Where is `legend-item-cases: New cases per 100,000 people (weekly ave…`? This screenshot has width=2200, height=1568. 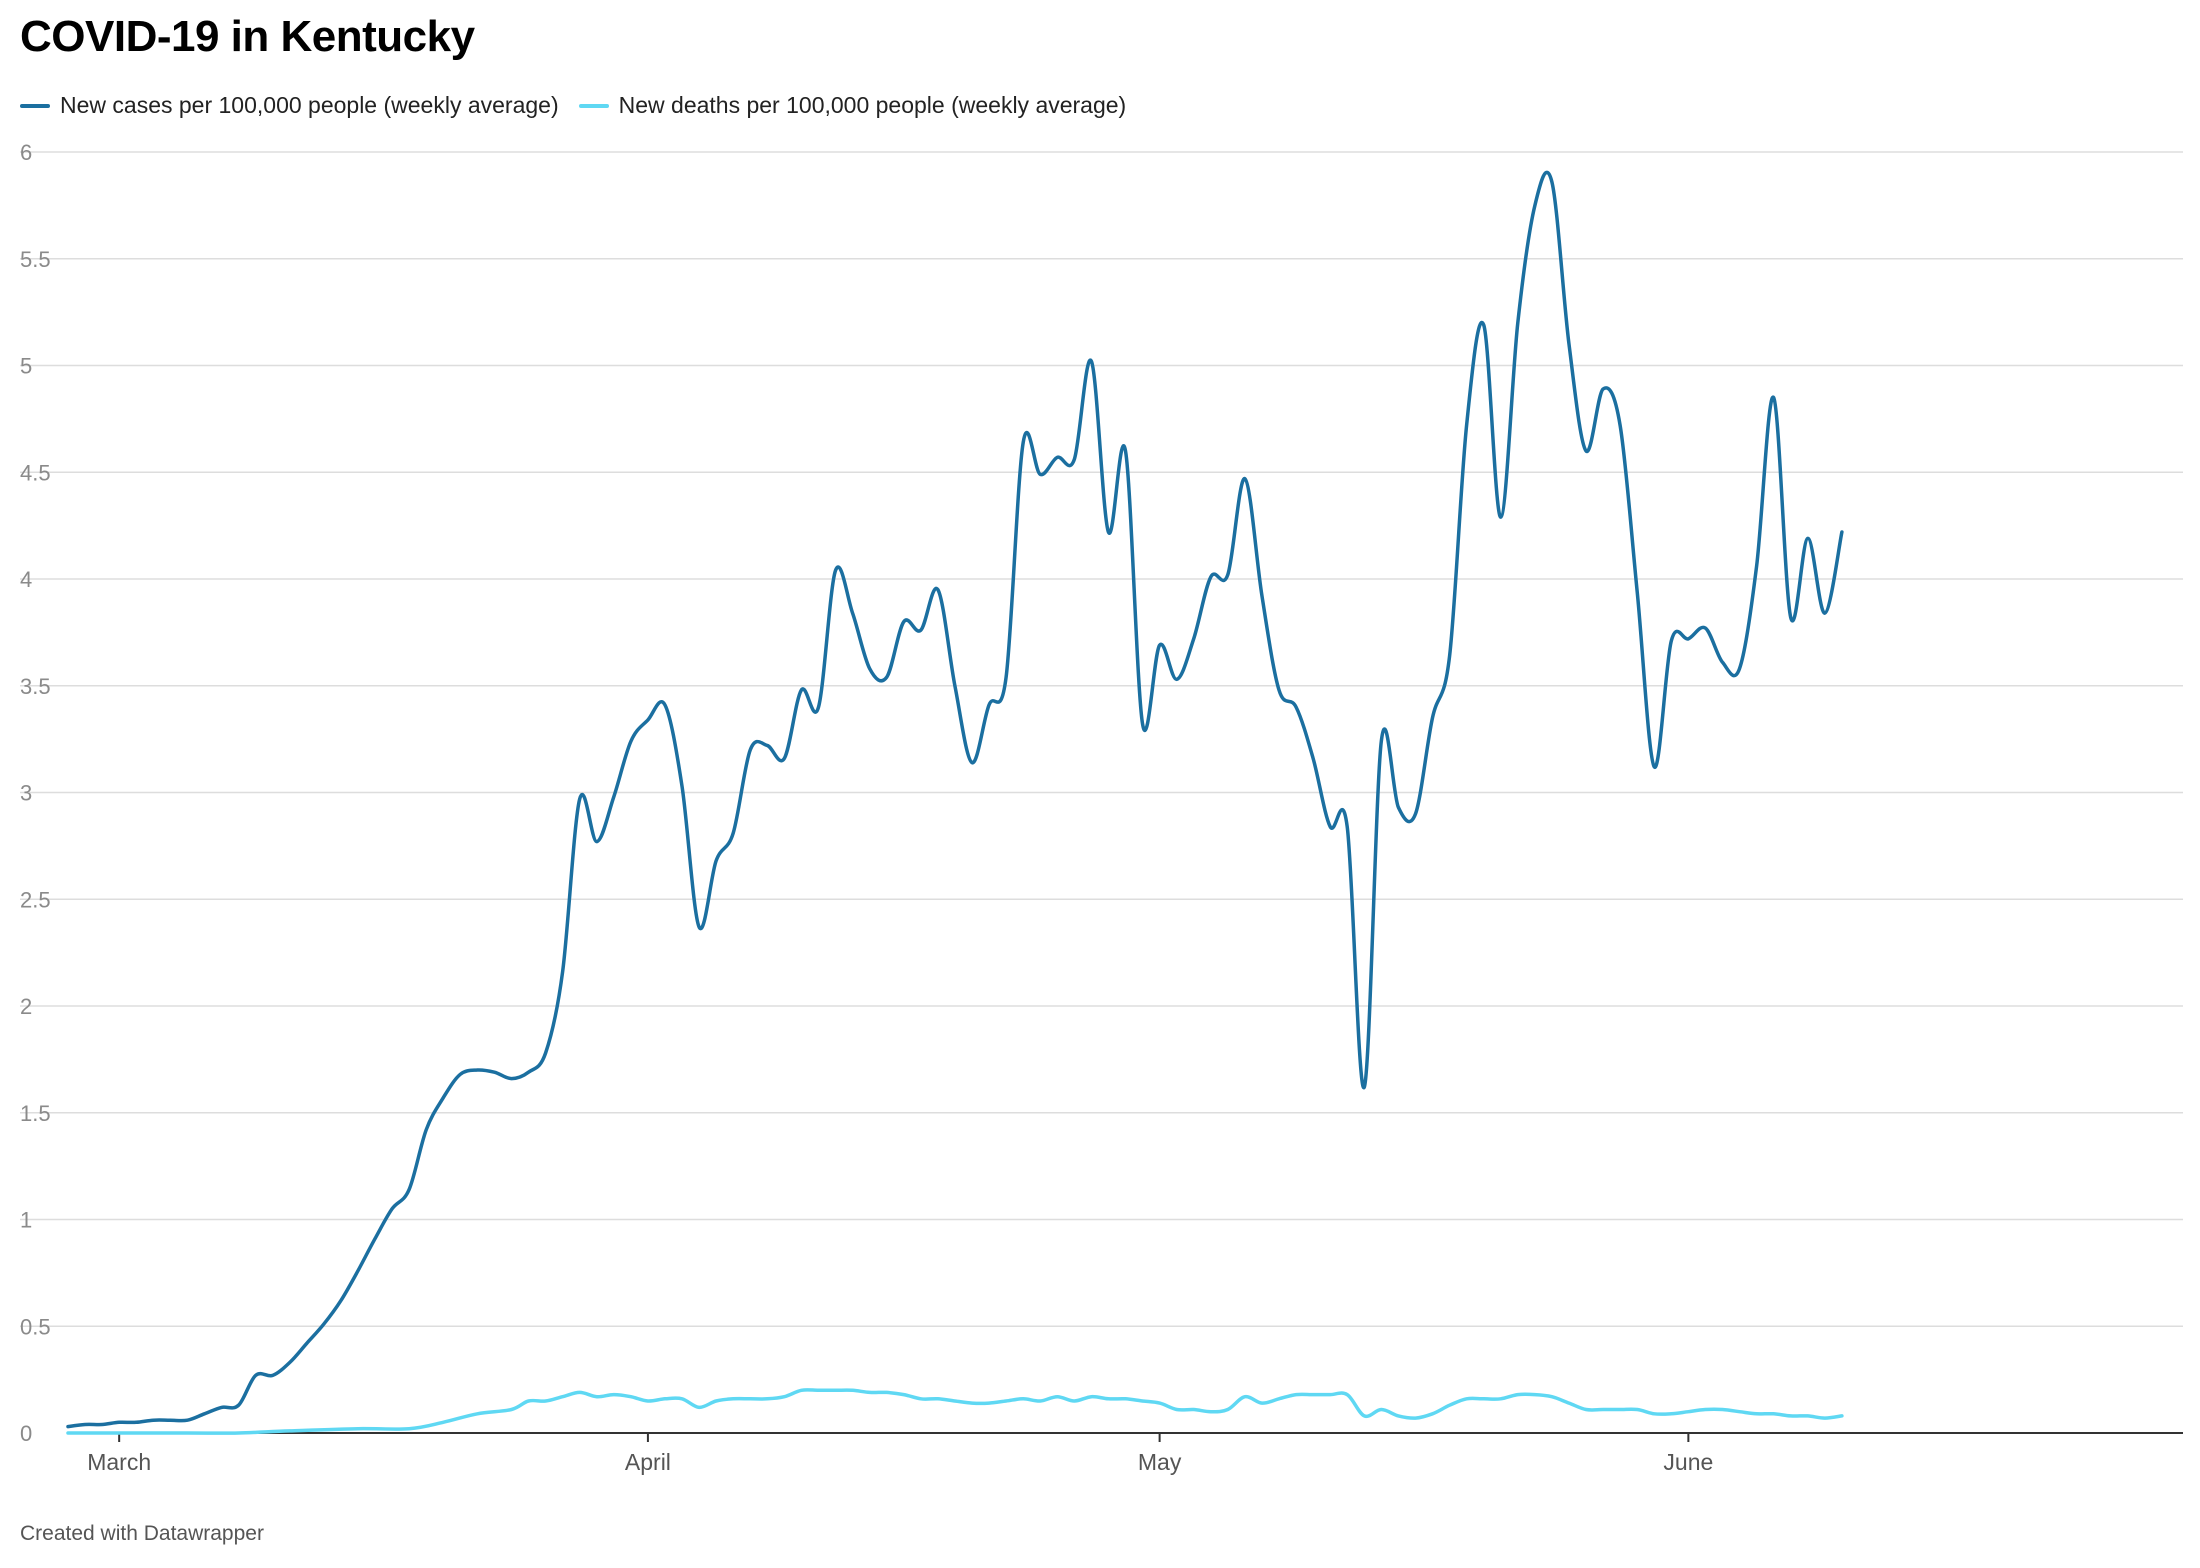 legend-item-cases: New cases per 100,000 people (weekly ave… is located at coordinates (289, 105).